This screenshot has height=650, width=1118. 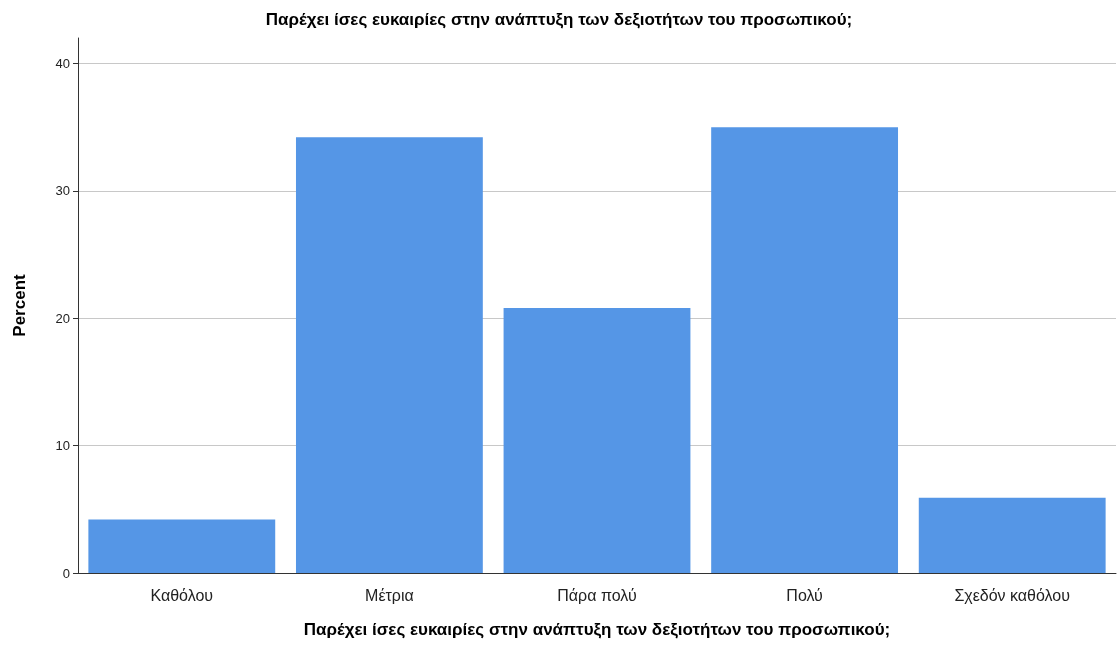 What do you see at coordinates (66, 573) in the screenshot?
I see `y-tick-label: 0` at bounding box center [66, 573].